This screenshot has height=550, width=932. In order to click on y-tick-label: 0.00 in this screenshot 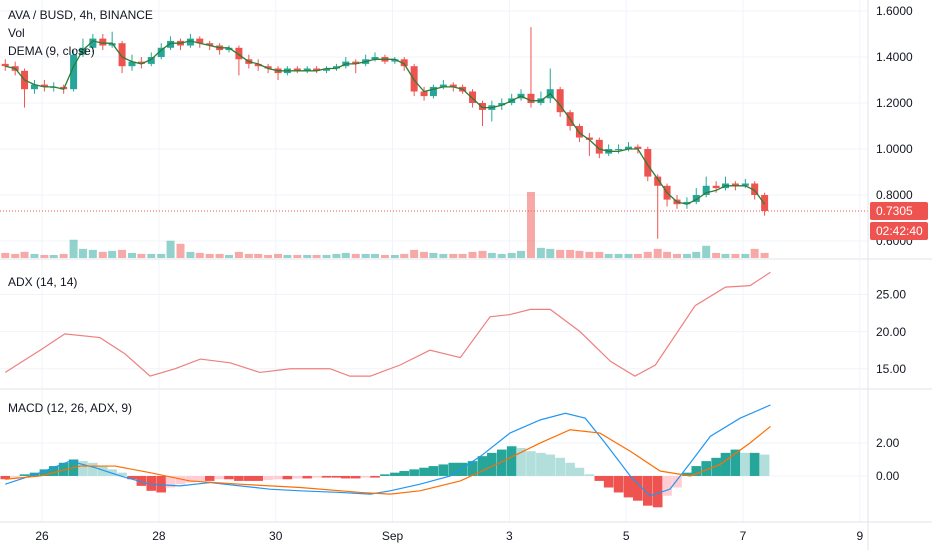, I will do `click(888, 476)`.